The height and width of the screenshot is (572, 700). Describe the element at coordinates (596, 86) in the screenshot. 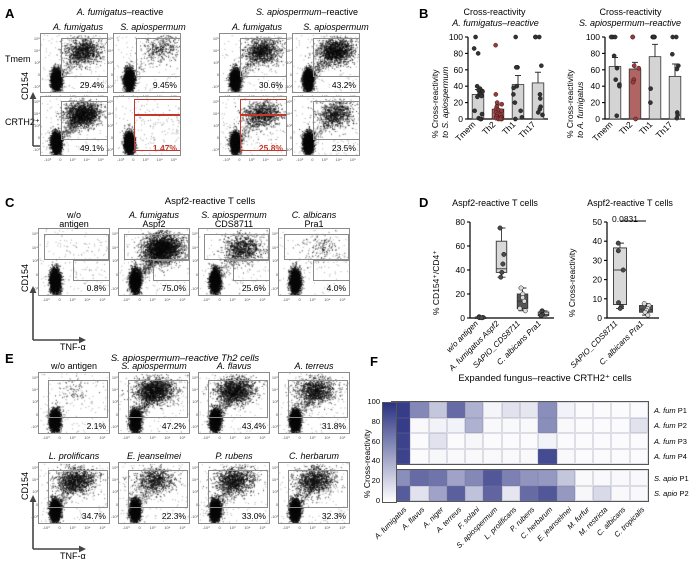

I see `svg-text: 40` at that location.